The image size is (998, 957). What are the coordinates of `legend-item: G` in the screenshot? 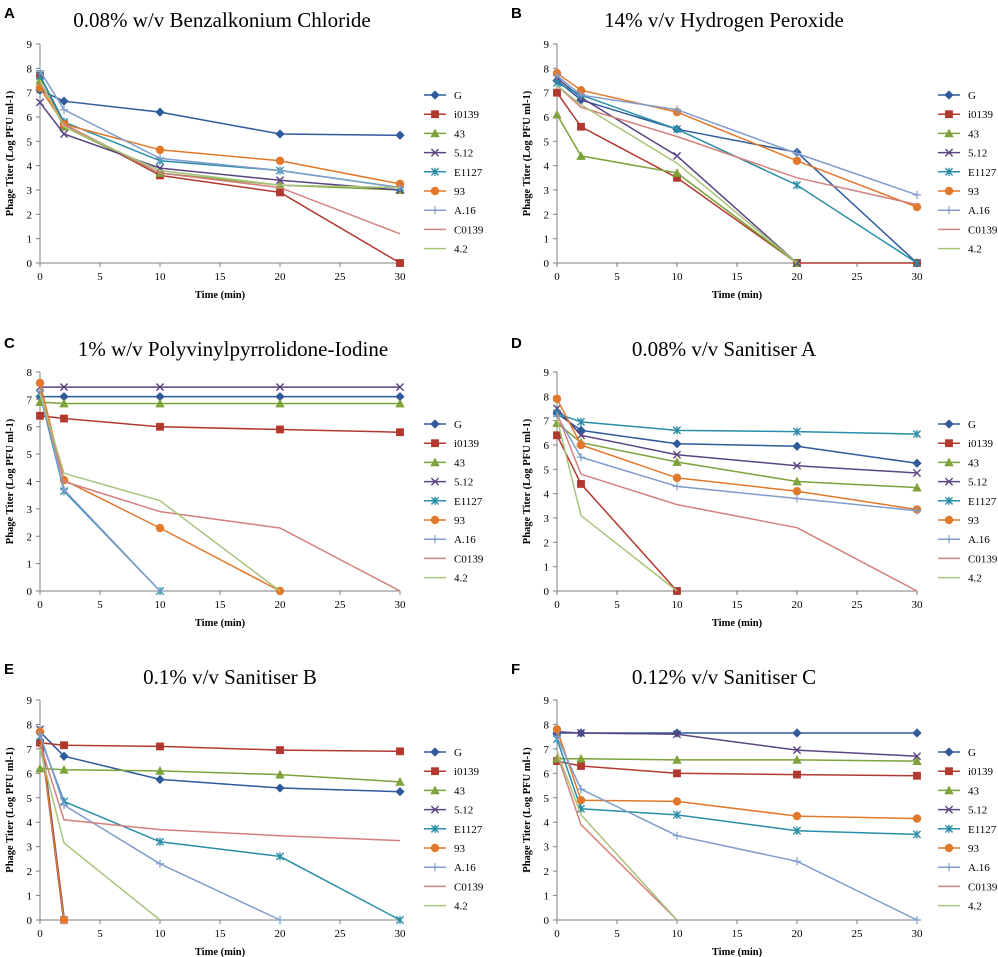 It's located at (443, 425).